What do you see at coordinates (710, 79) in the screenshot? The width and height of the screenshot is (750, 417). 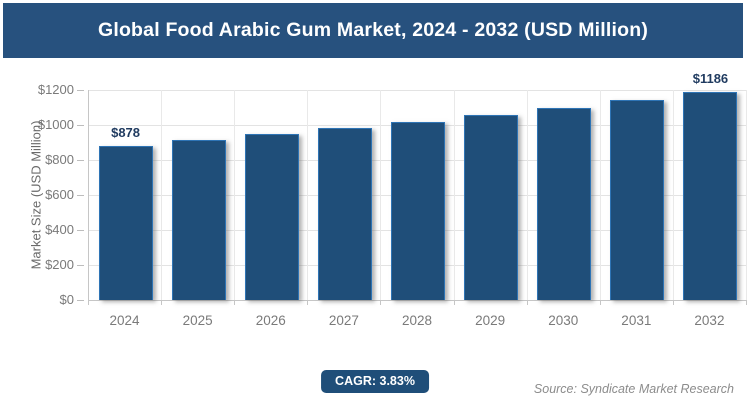 I see `data-label-2032: $1186` at bounding box center [710, 79].